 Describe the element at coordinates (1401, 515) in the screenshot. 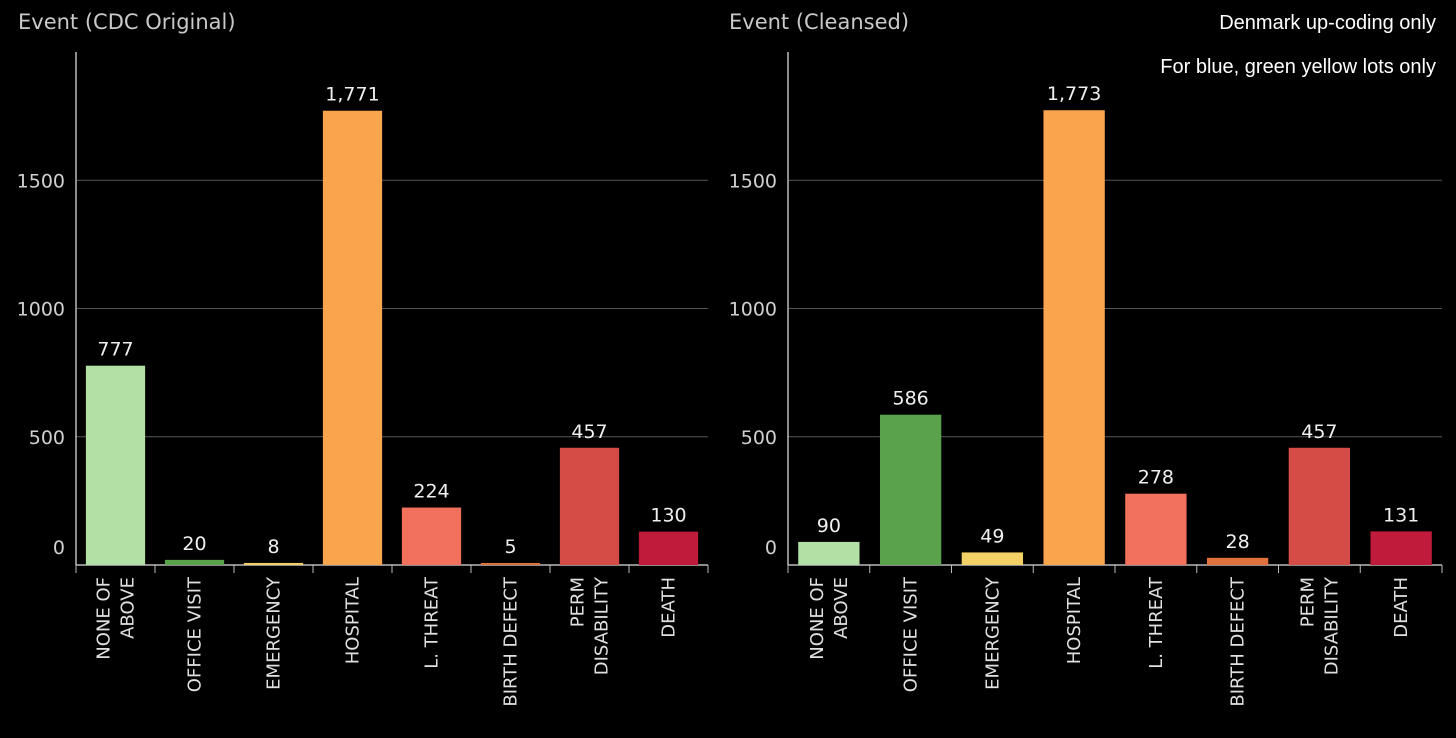

I see `data-label-8: 131` at that location.